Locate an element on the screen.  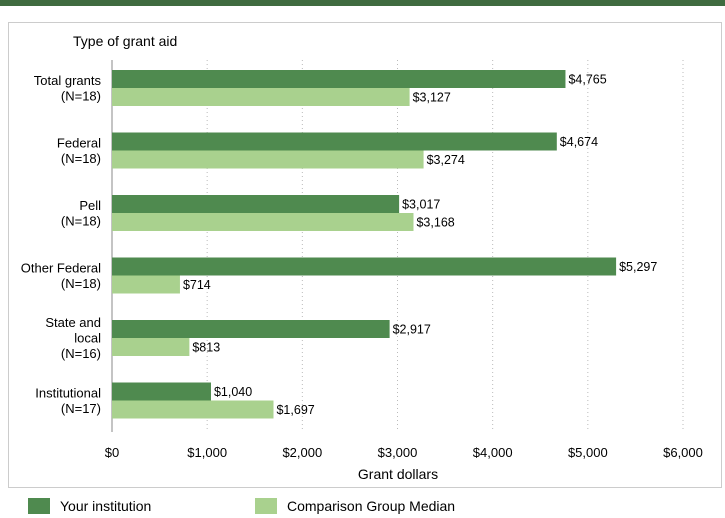
chart-title: Type of grant aid is located at coordinates (125, 41).